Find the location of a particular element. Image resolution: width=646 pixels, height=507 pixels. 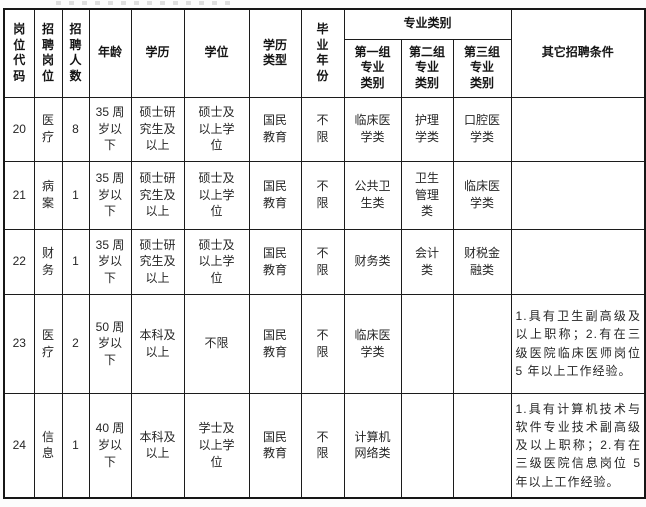

cell-headcount: 2 is located at coordinates (75, 343).